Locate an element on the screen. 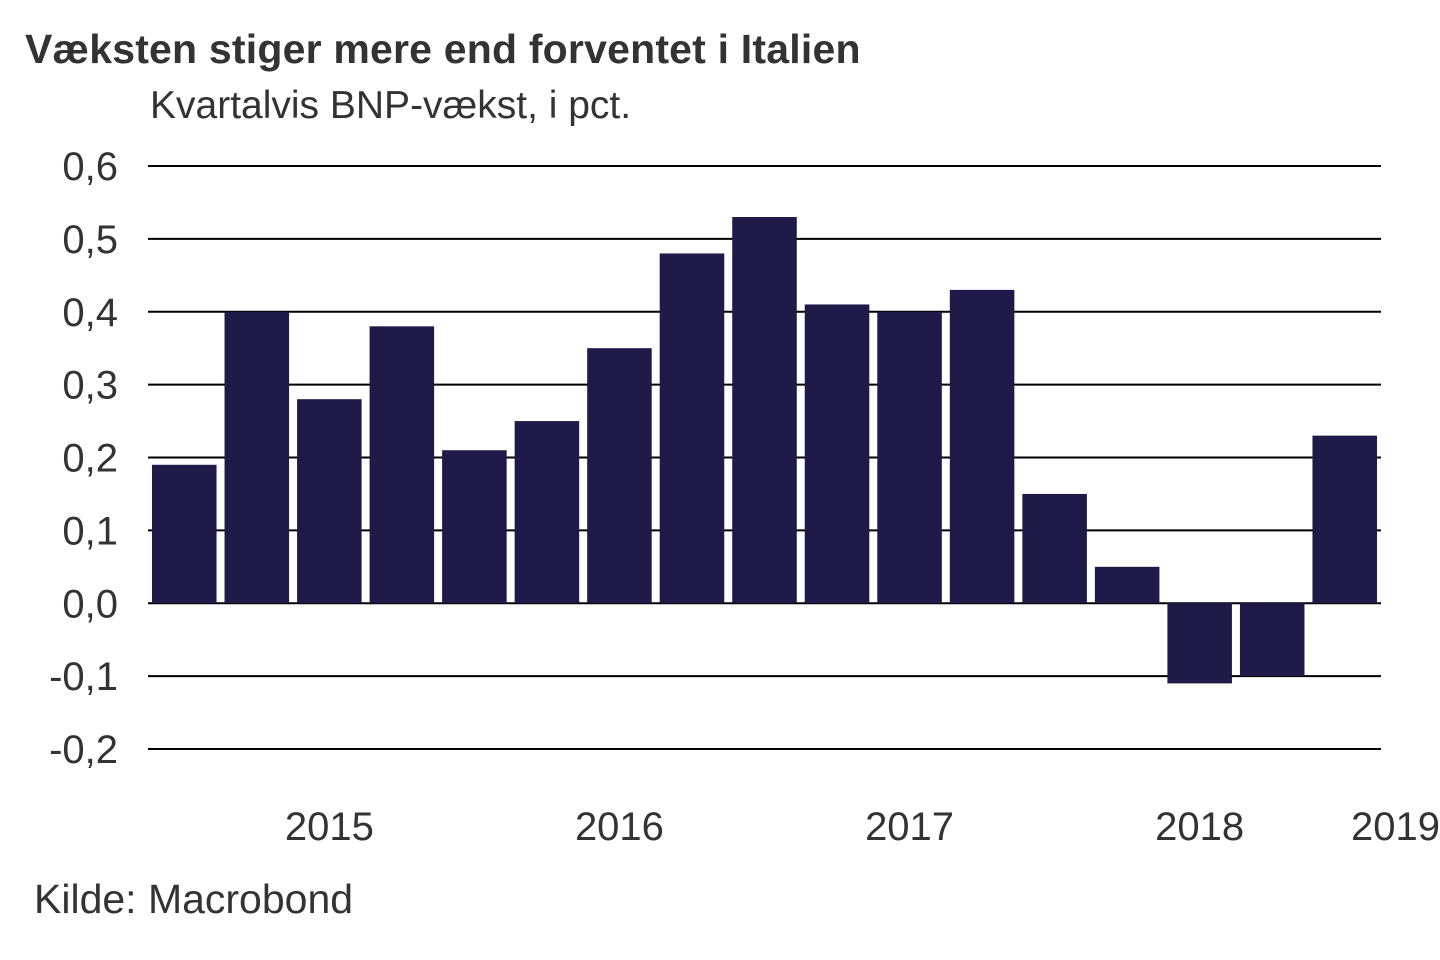  x-axis-tick-labels: 2015 2016 2017 2018 2019 is located at coordinates (862, 827).